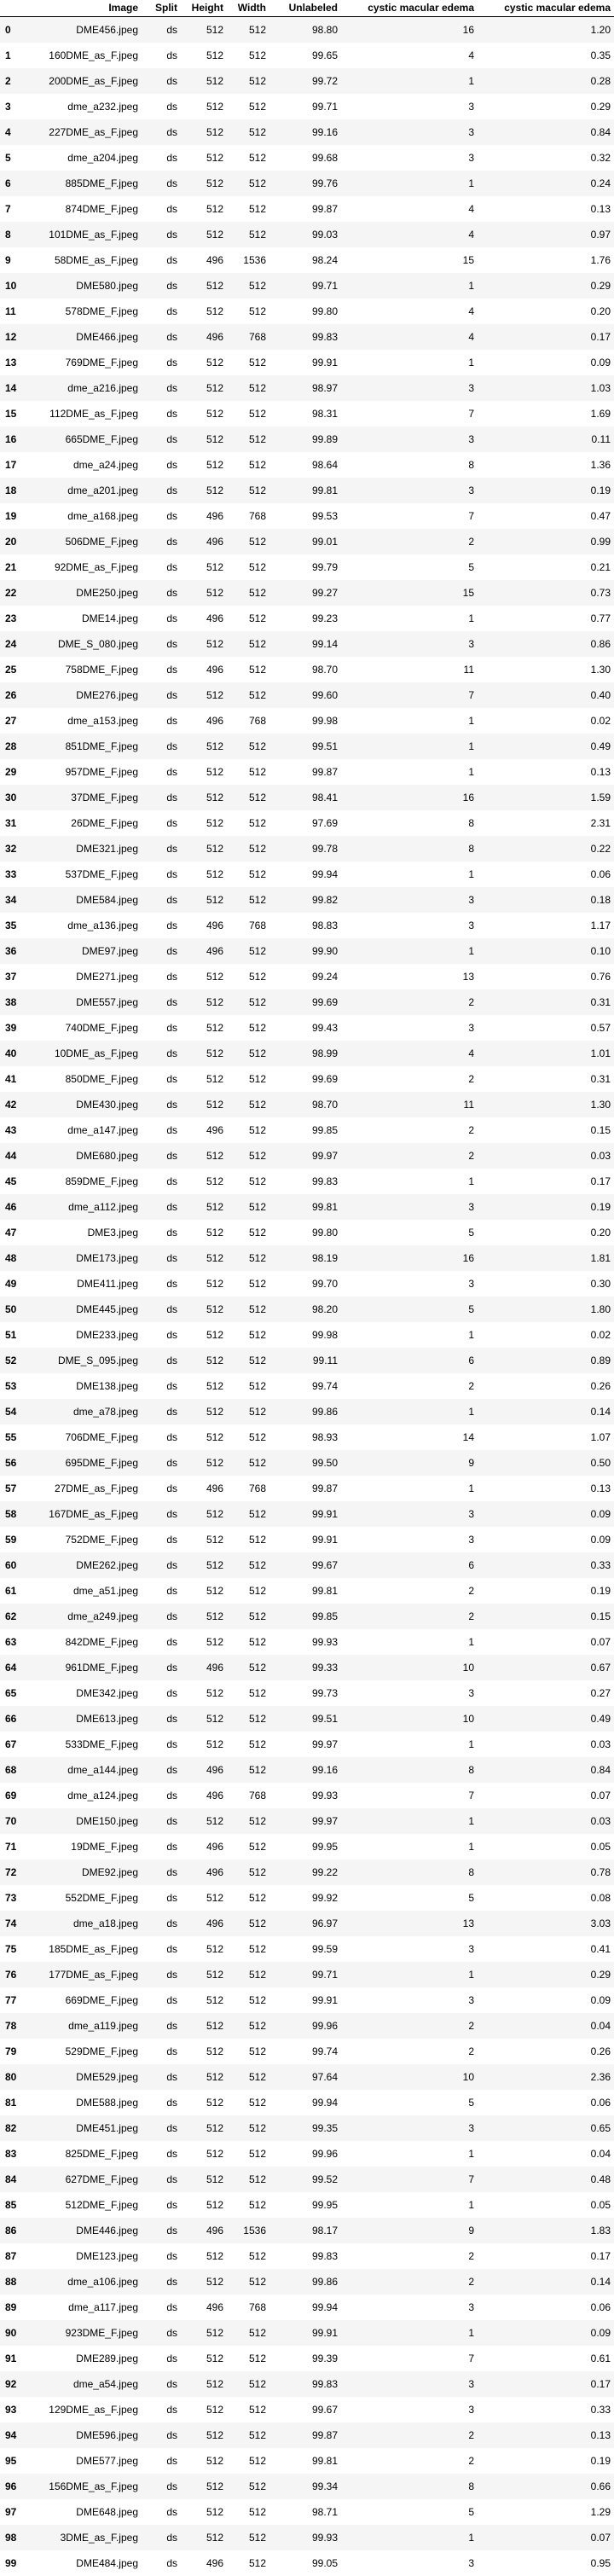  I want to click on unlabeled-cell: 99.95, so click(305, 2205).